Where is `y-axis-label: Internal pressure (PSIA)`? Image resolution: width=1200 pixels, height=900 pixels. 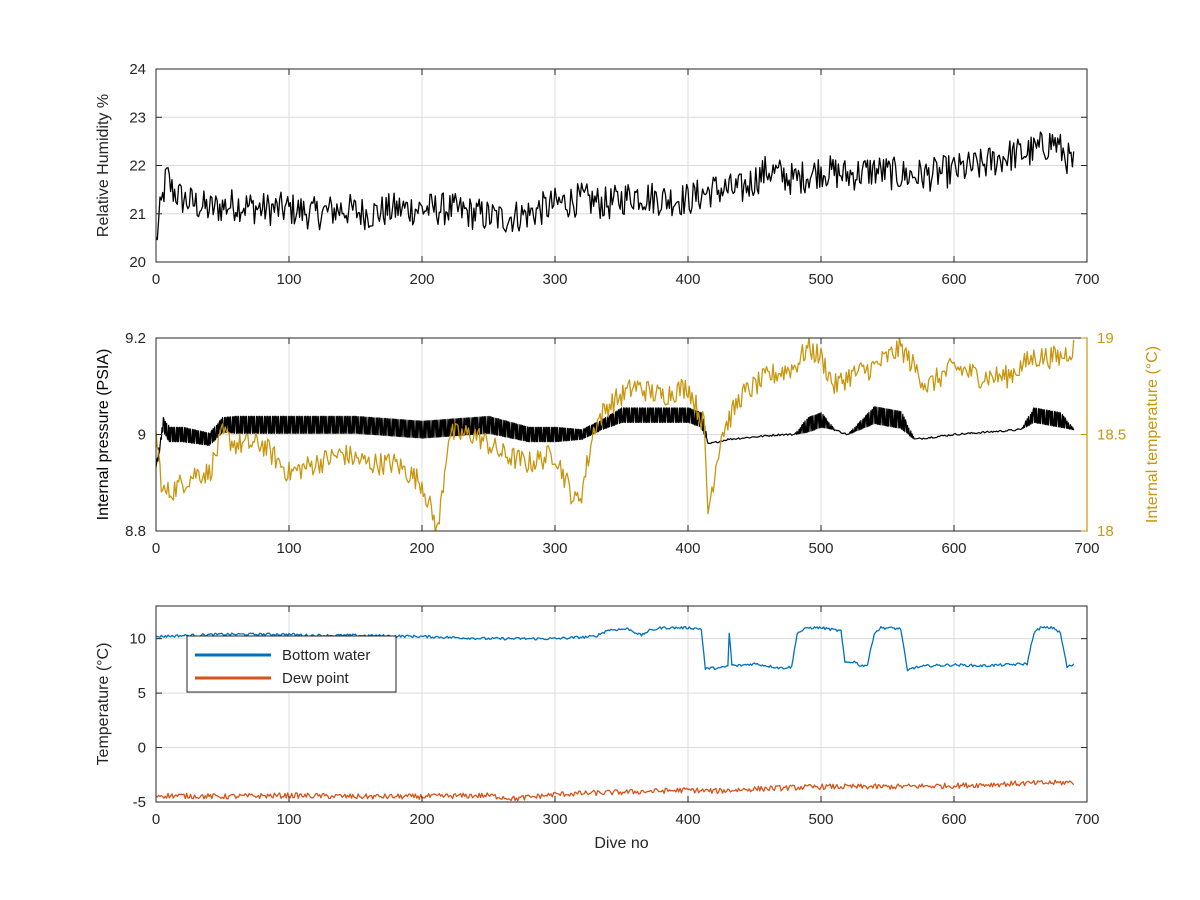 y-axis-label: Internal pressure (PSIA) is located at coordinates (103, 435).